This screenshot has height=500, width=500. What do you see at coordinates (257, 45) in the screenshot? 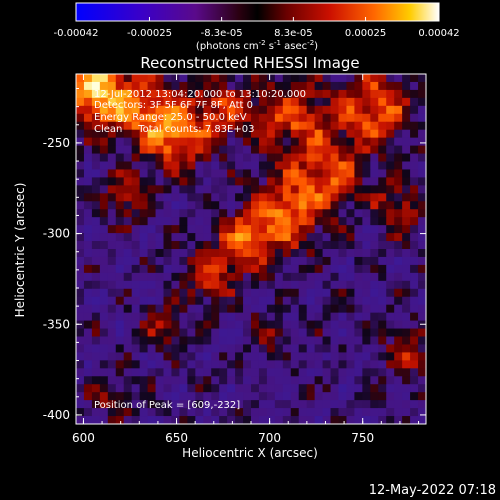
I see `colorbar-units-label: (photons cm-2 s-1 asec-2)` at bounding box center [257, 45].